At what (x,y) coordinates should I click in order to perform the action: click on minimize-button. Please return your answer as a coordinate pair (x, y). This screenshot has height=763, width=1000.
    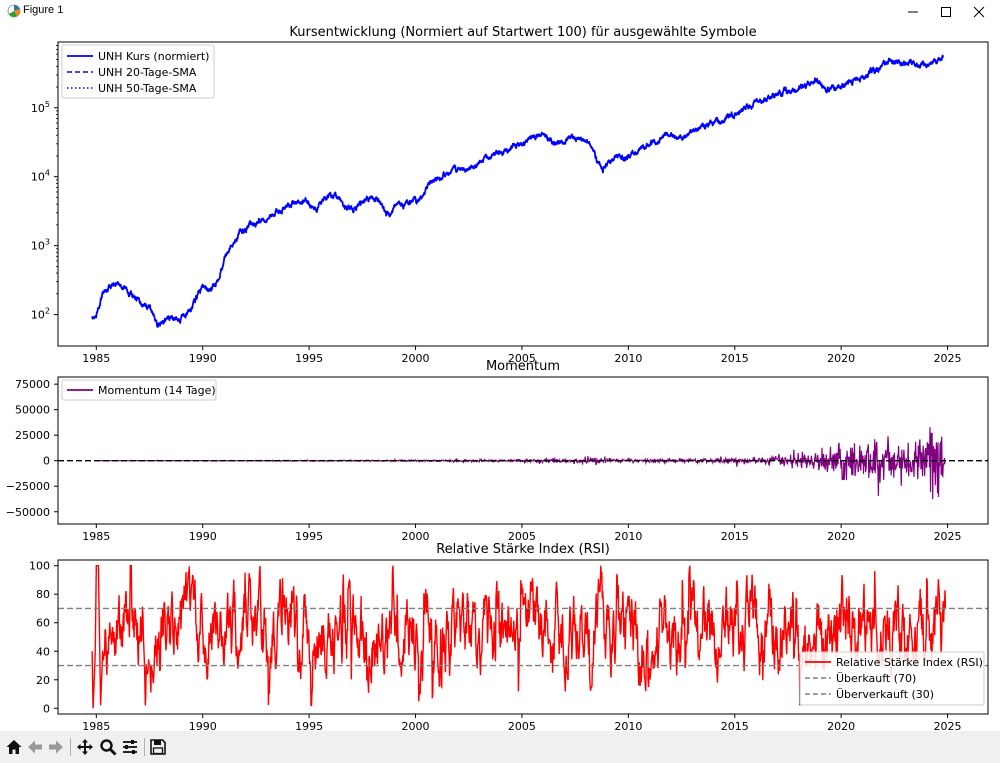
    Looking at the image, I should click on (913, 11).